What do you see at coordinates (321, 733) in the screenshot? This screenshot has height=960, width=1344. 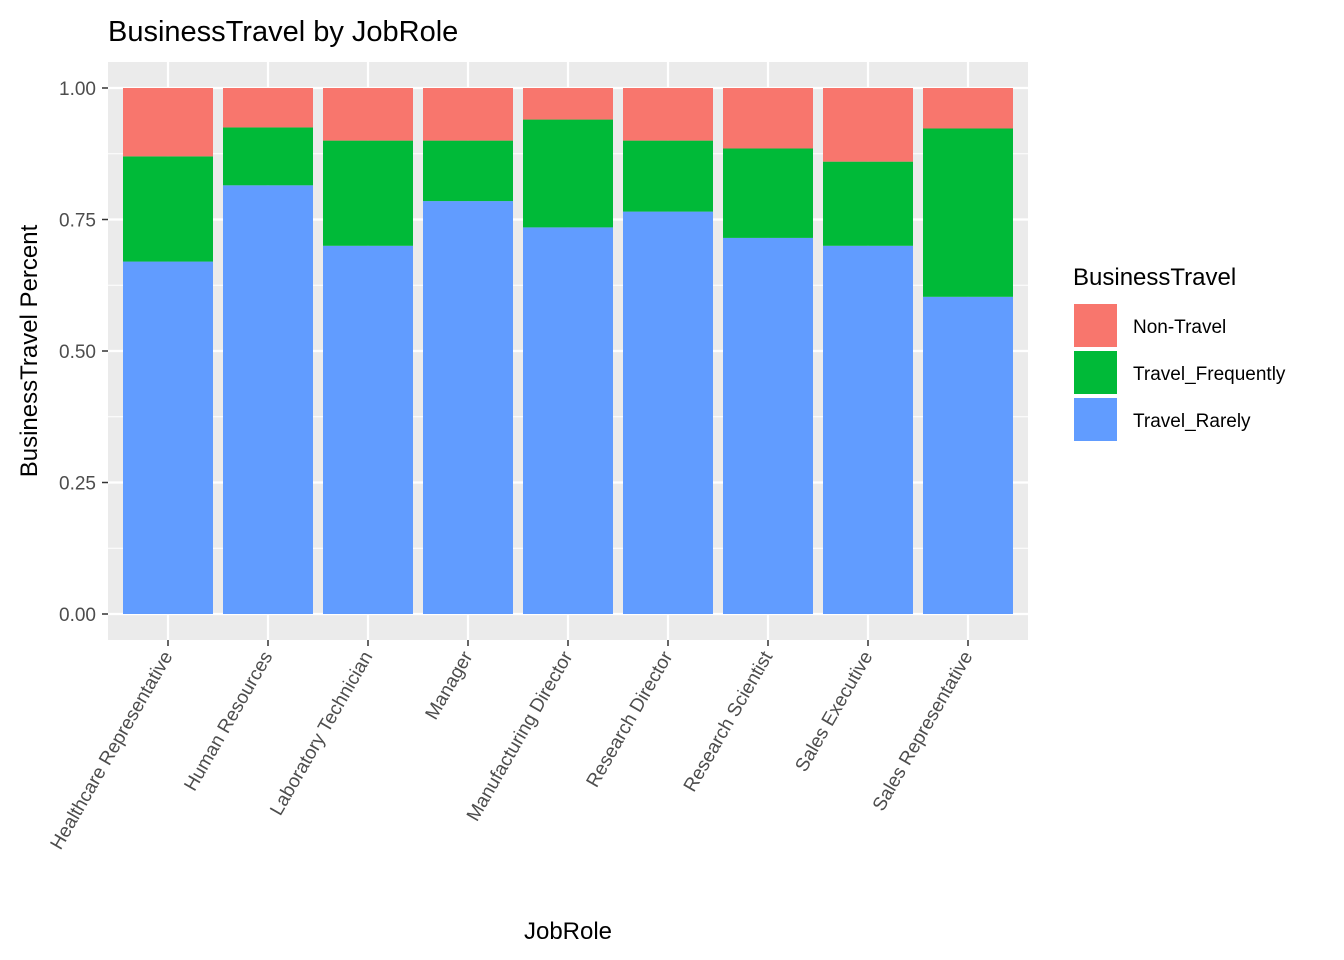 I see `x-tick-label: Laboratory Technician` at bounding box center [321, 733].